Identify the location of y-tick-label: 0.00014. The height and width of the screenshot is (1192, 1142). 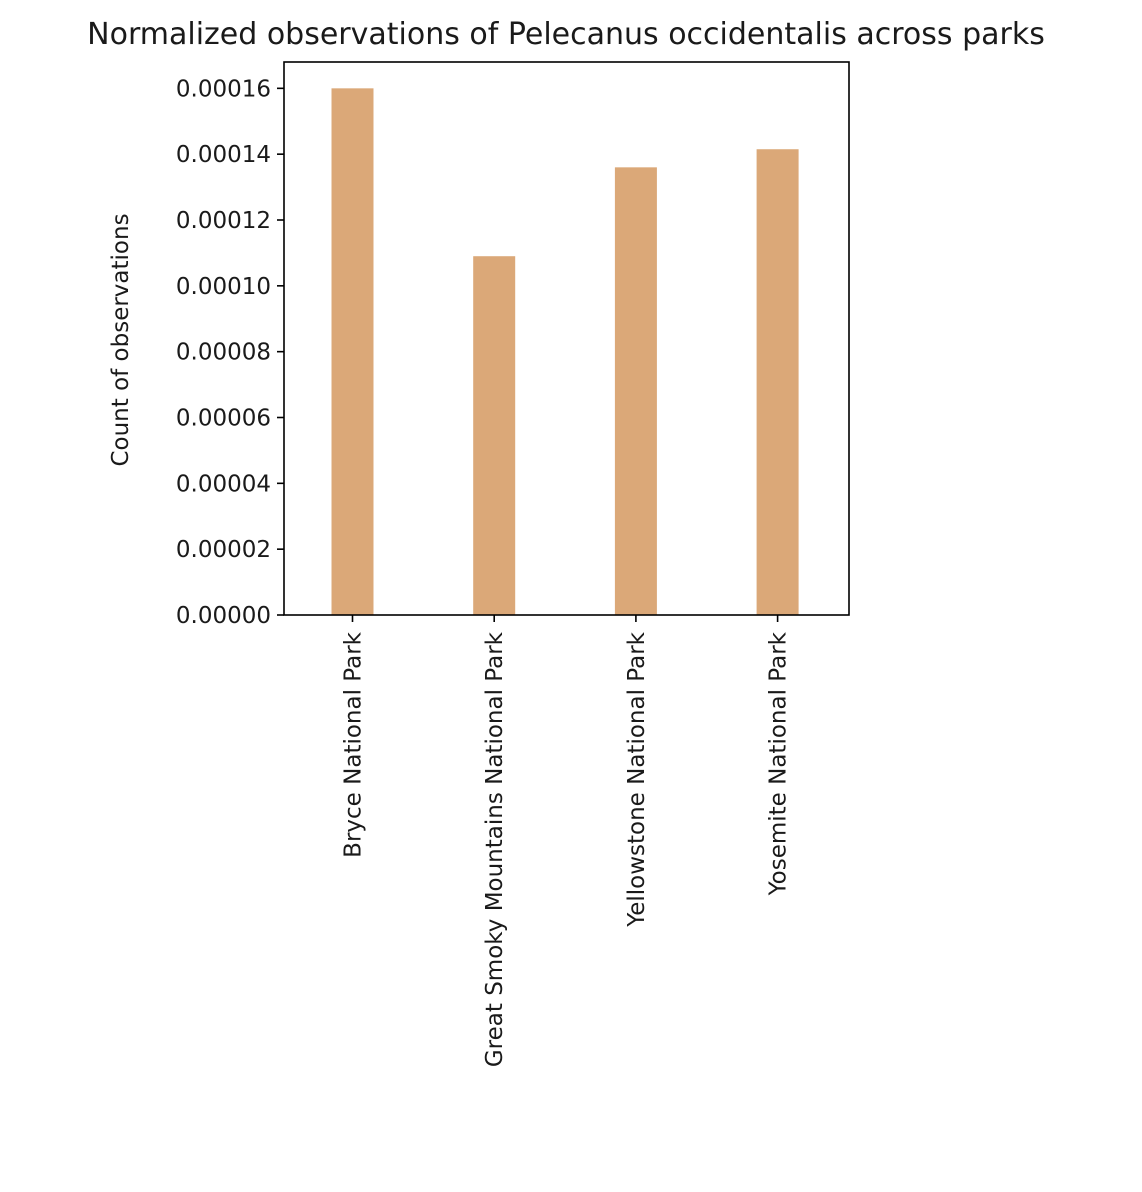
(223, 155).